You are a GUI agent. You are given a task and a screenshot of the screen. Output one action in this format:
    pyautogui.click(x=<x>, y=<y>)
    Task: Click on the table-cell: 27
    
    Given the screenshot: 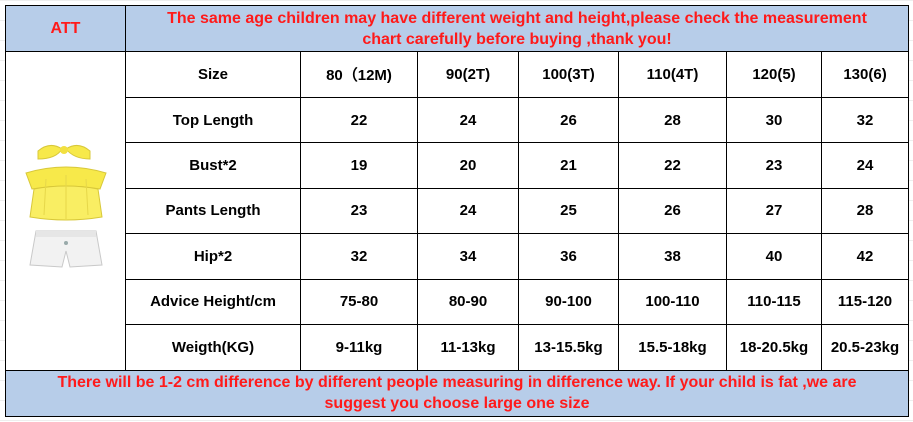 What is the action you would take?
    pyautogui.click(x=774, y=211)
    